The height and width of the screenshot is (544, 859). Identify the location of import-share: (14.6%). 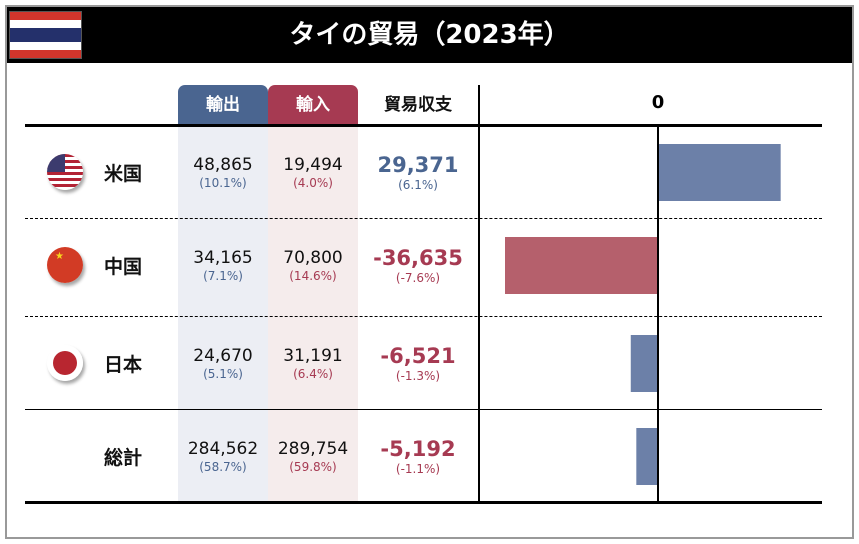
(313, 276).